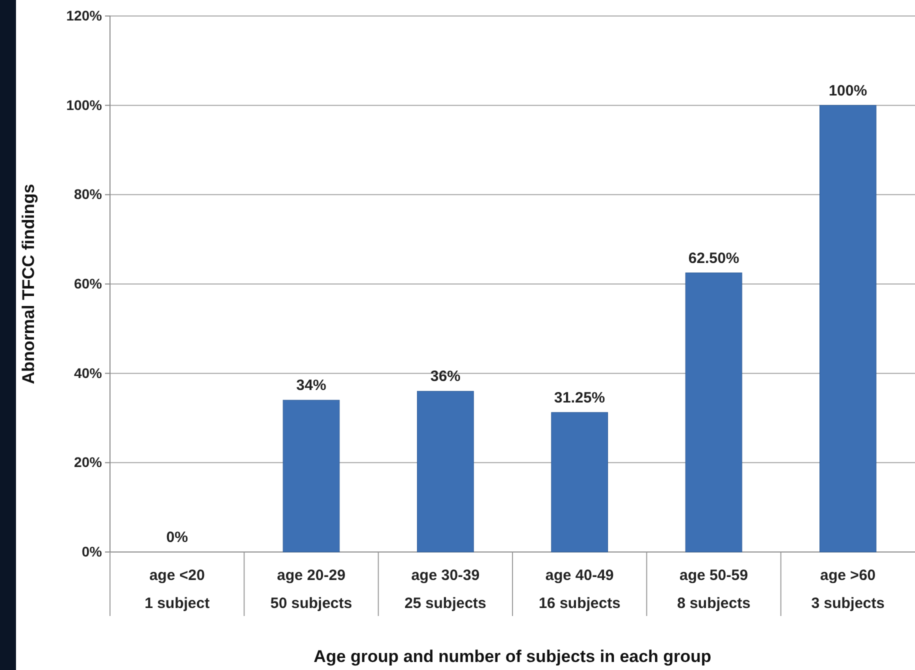  What do you see at coordinates (580, 397) in the screenshot?
I see `data-label: 31.25%` at bounding box center [580, 397].